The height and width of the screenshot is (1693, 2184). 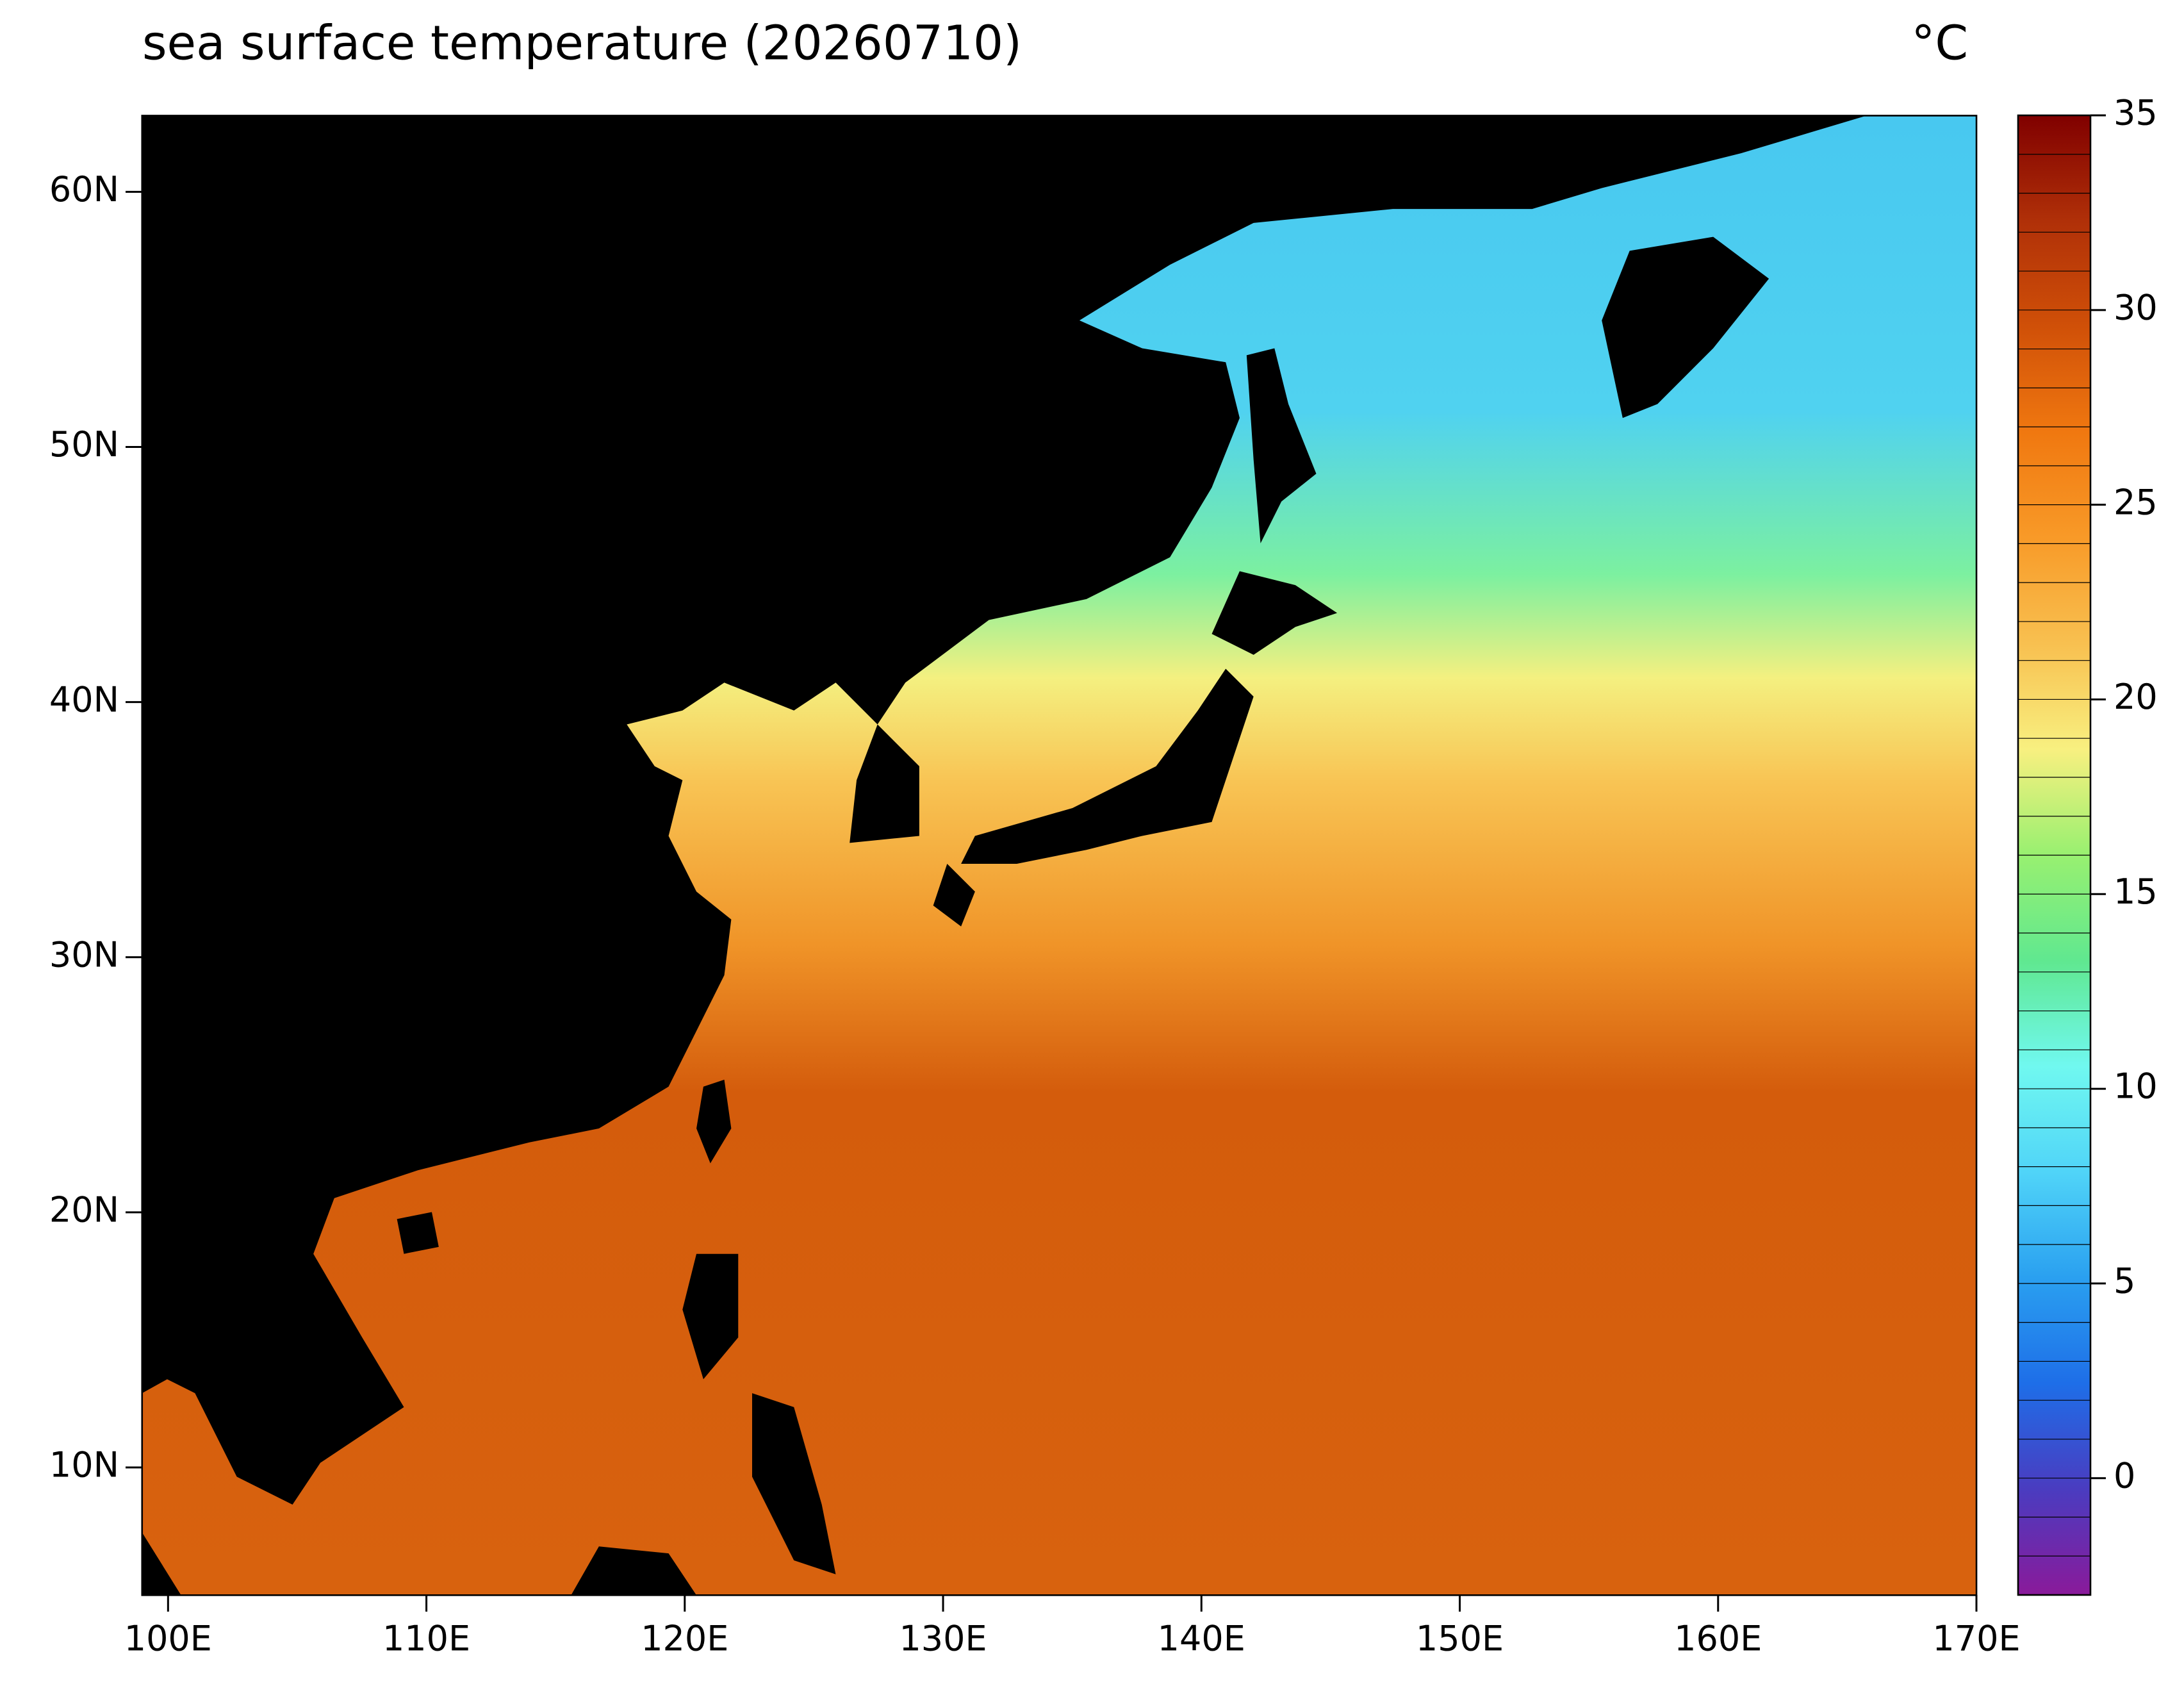 What do you see at coordinates (2136, 1086) in the screenshot?
I see `colorbar-tick-label: 10` at bounding box center [2136, 1086].